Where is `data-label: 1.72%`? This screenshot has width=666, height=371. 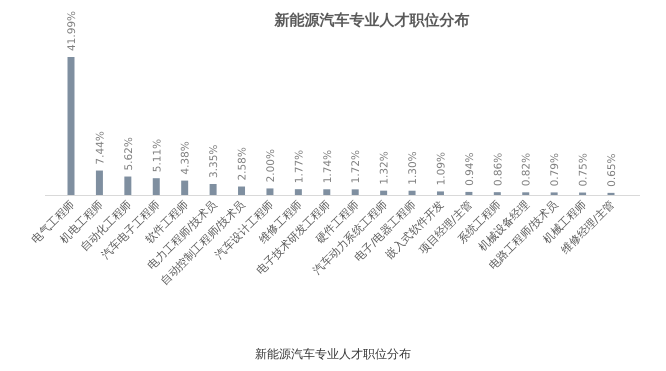 data-label: 1.72% is located at coordinates (356, 167).